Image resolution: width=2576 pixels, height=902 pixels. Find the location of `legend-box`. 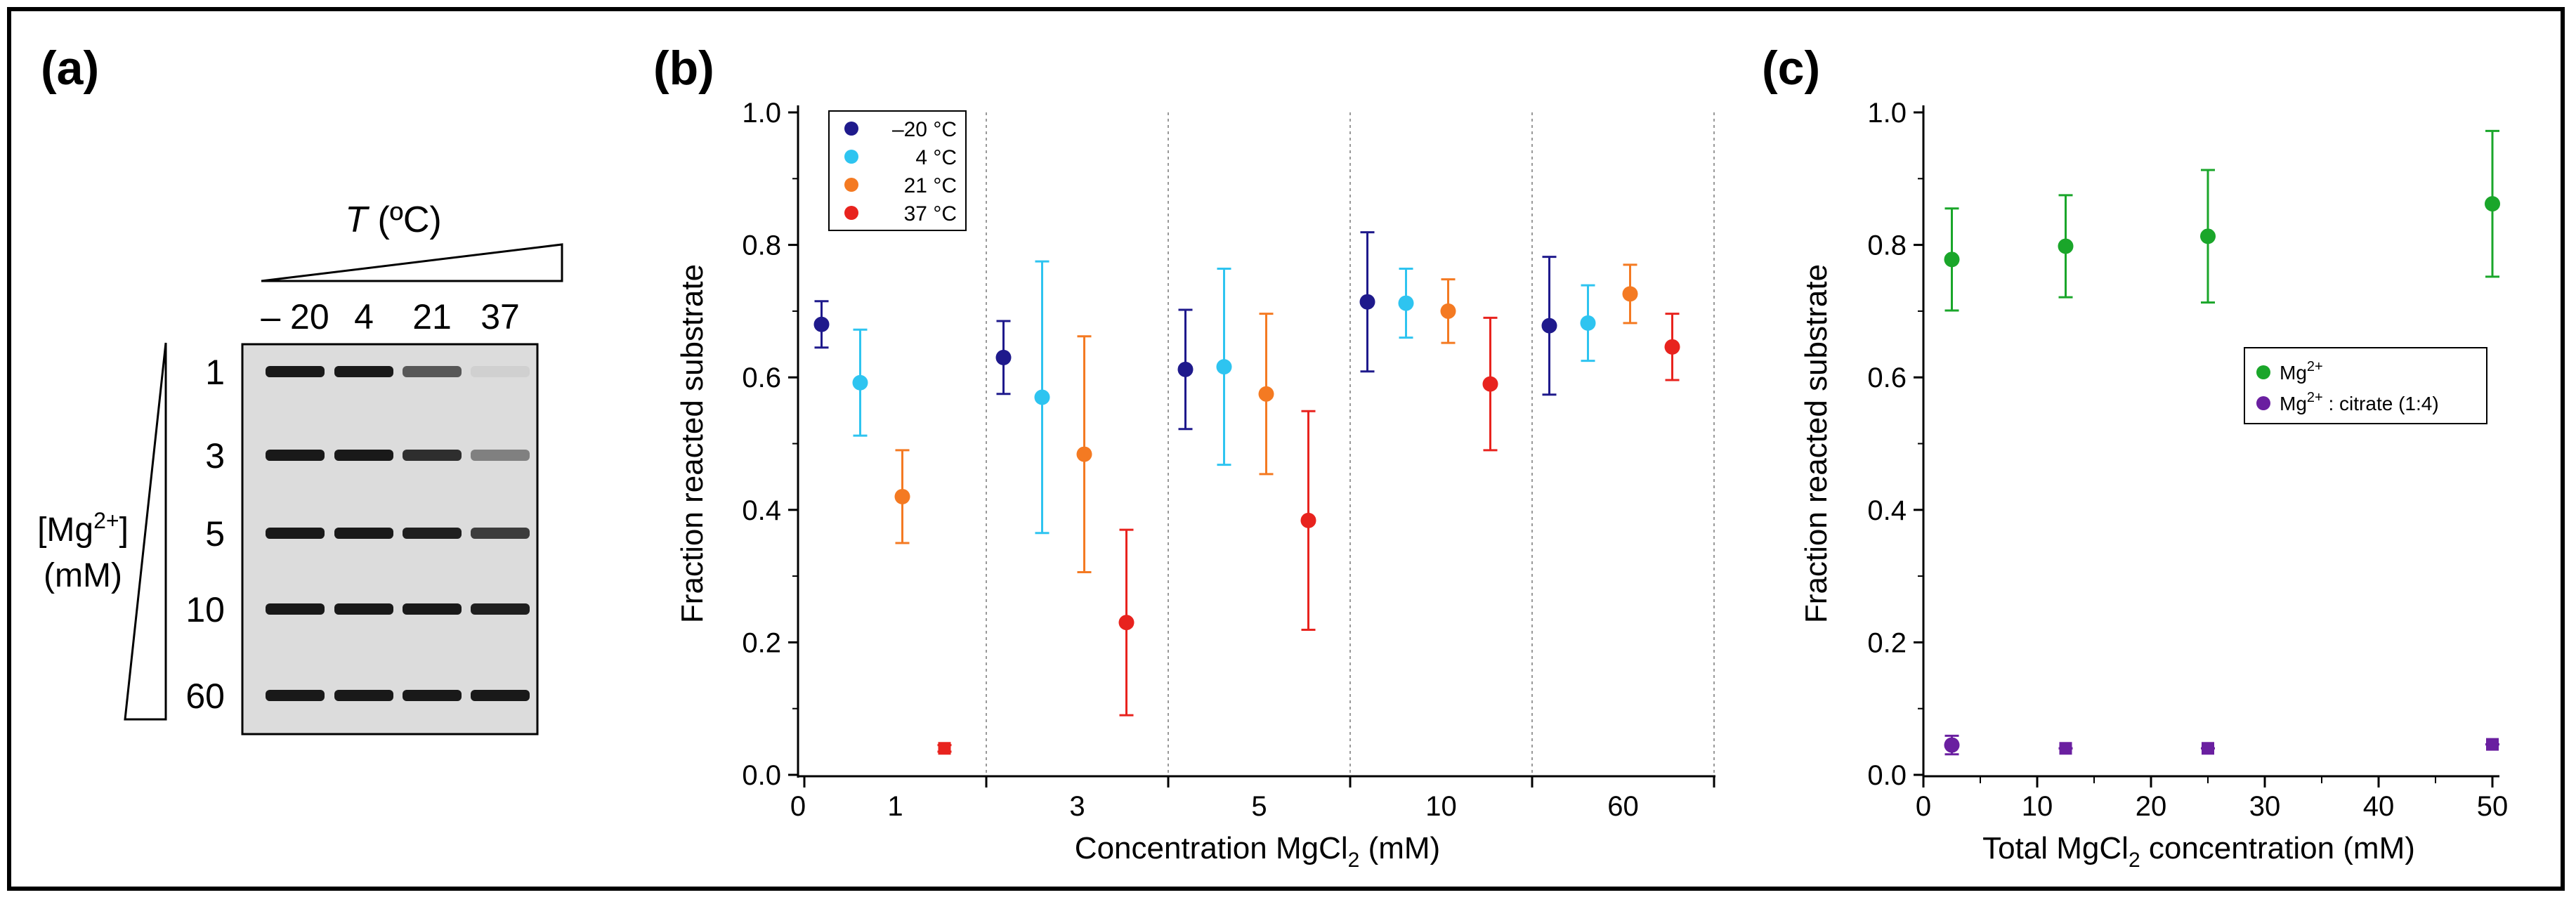

legend-box is located at coordinates (2365, 385).